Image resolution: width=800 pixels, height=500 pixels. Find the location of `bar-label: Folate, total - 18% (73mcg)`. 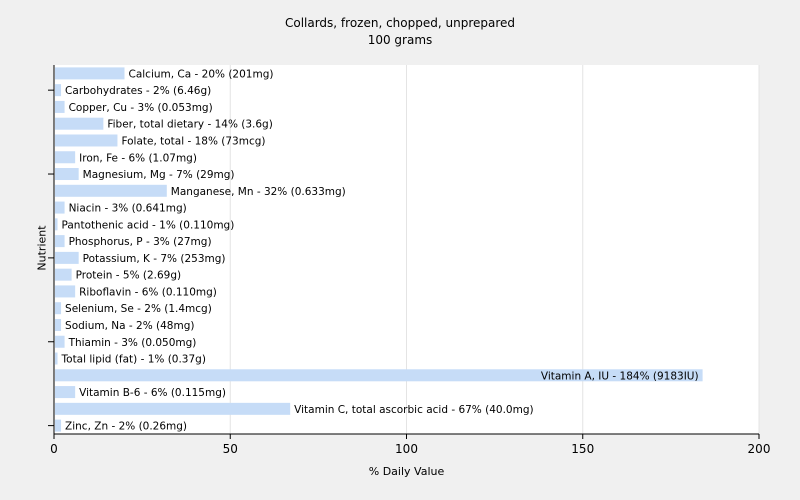

bar-label: Folate, total - 18% (73mcg) is located at coordinates (193, 141).